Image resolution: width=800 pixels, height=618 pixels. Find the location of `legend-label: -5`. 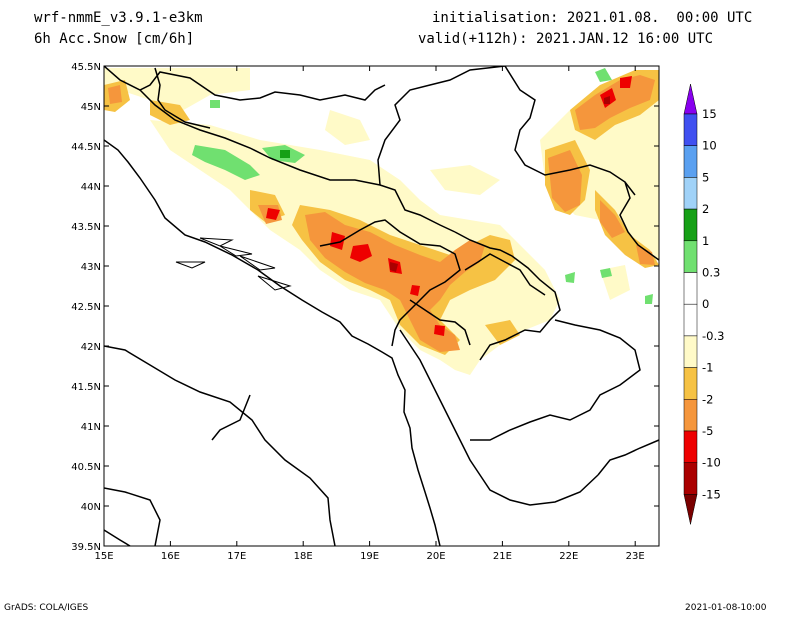

legend-label: -5 is located at coordinates (707, 431).